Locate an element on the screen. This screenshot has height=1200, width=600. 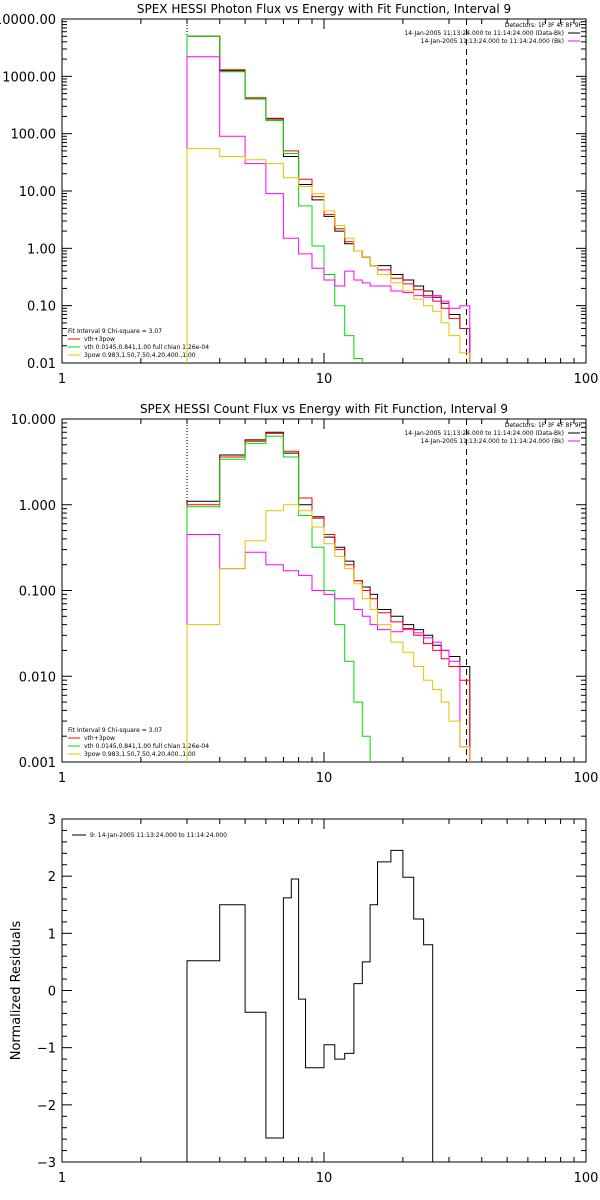
y-tick-label: −1 is located at coordinates (46, 1049).